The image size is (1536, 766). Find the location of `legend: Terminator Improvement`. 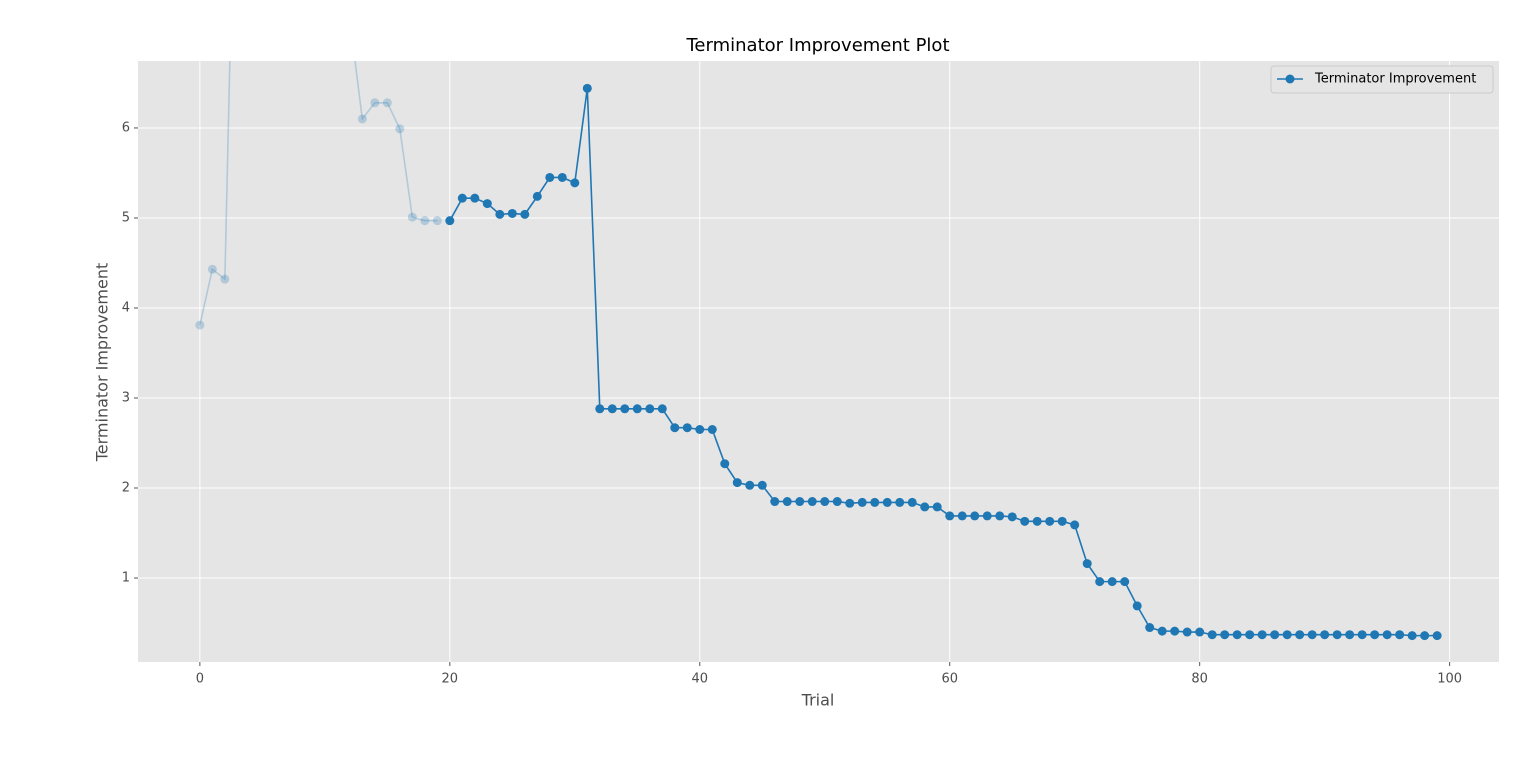

legend: Terminator Improvement is located at coordinates (1382, 79).